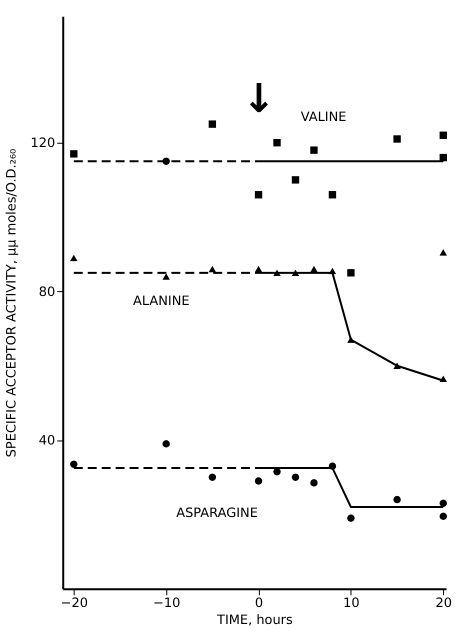 The image size is (457, 639). I want to click on x-tick-label: 10, so click(351, 604).